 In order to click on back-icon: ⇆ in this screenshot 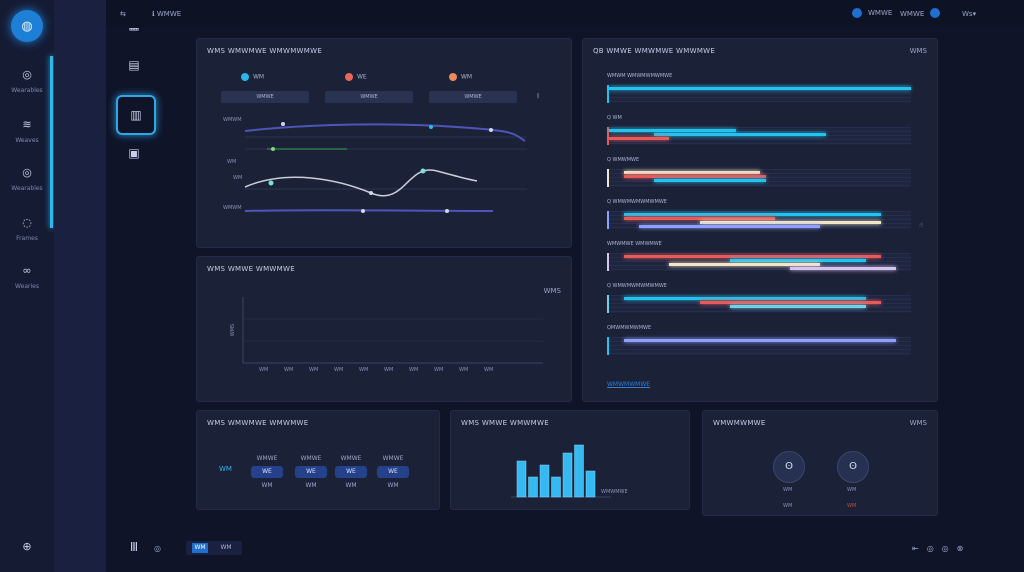, I will do `click(123, 14)`.